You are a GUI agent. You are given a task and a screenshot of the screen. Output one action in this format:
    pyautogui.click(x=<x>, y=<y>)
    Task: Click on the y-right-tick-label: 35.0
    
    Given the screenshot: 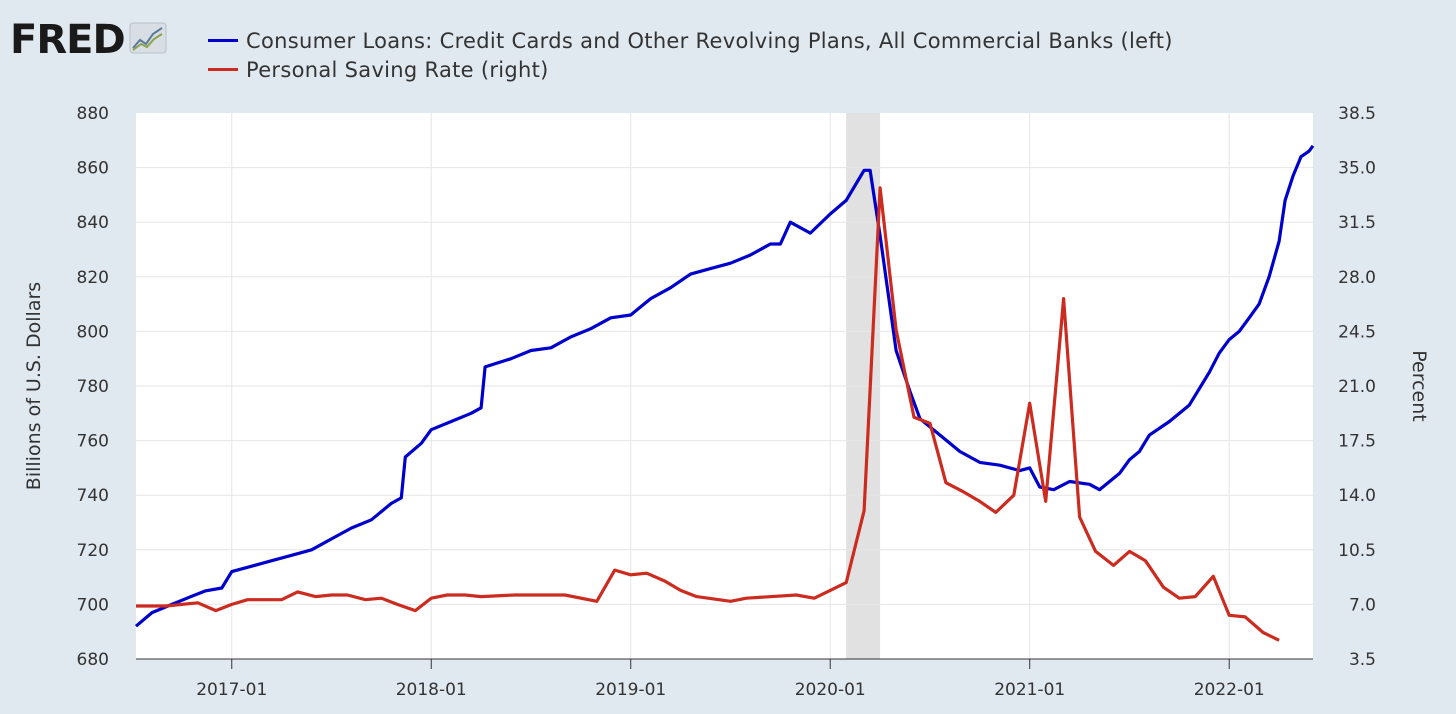 What is the action you would take?
    pyautogui.click(x=1357, y=169)
    